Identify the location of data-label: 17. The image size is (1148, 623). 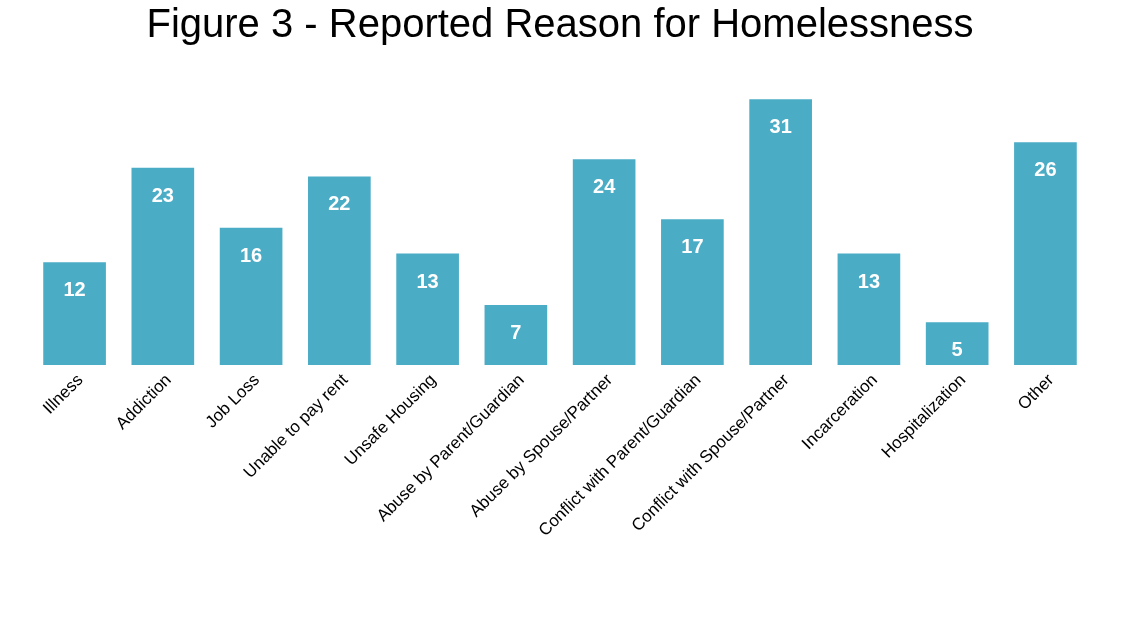
(692, 246).